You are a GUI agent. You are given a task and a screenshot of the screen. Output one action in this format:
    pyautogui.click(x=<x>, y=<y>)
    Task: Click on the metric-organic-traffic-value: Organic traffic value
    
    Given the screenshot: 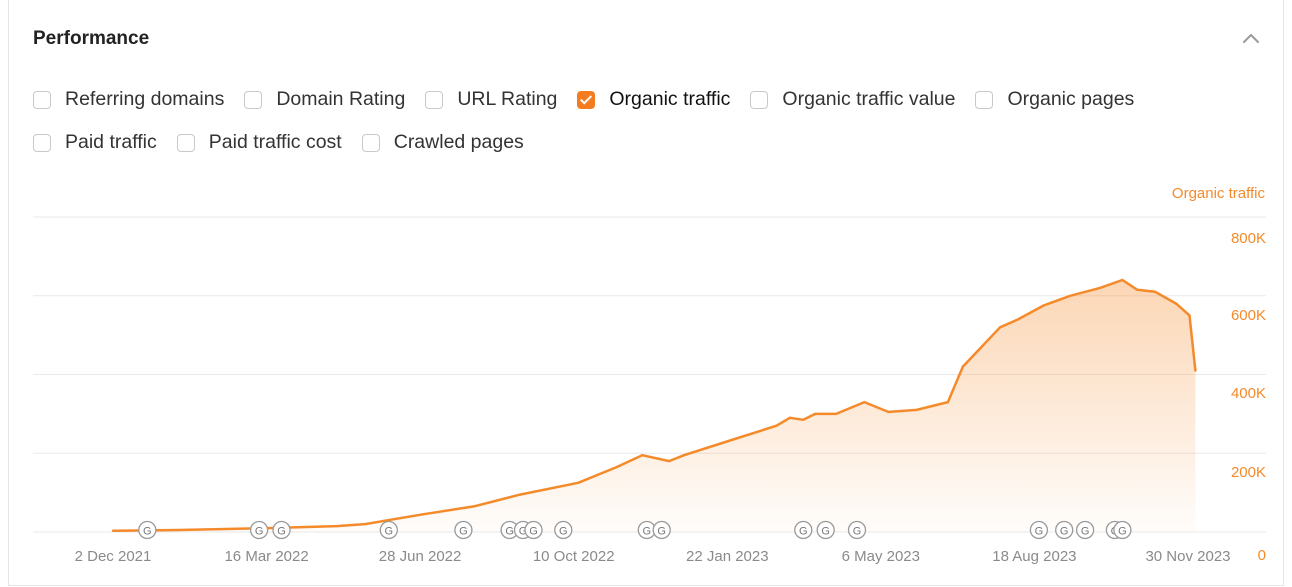 What is the action you would take?
    pyautogui.click(x=852, y=99)
    